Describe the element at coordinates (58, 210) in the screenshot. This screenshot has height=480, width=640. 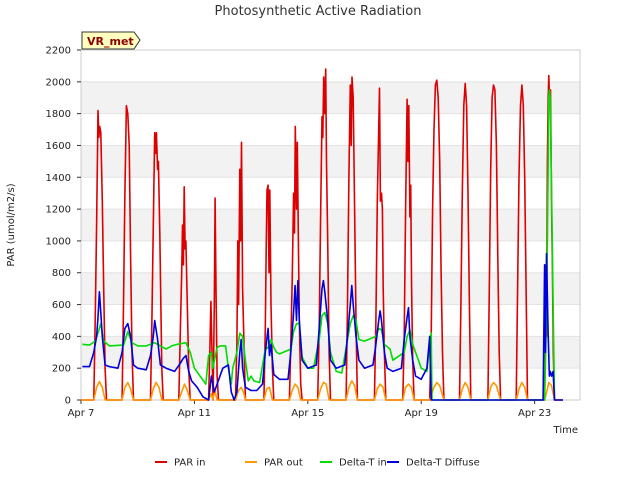
I see `y-tick-label: 1200` at that location.